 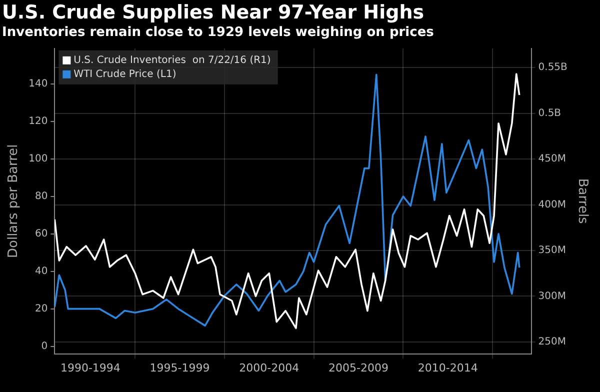 What do you see at coordinates (553, 68) in the screenshot?
I see `y2-tick-label: 0.55B` at bounding box center [553, 68].